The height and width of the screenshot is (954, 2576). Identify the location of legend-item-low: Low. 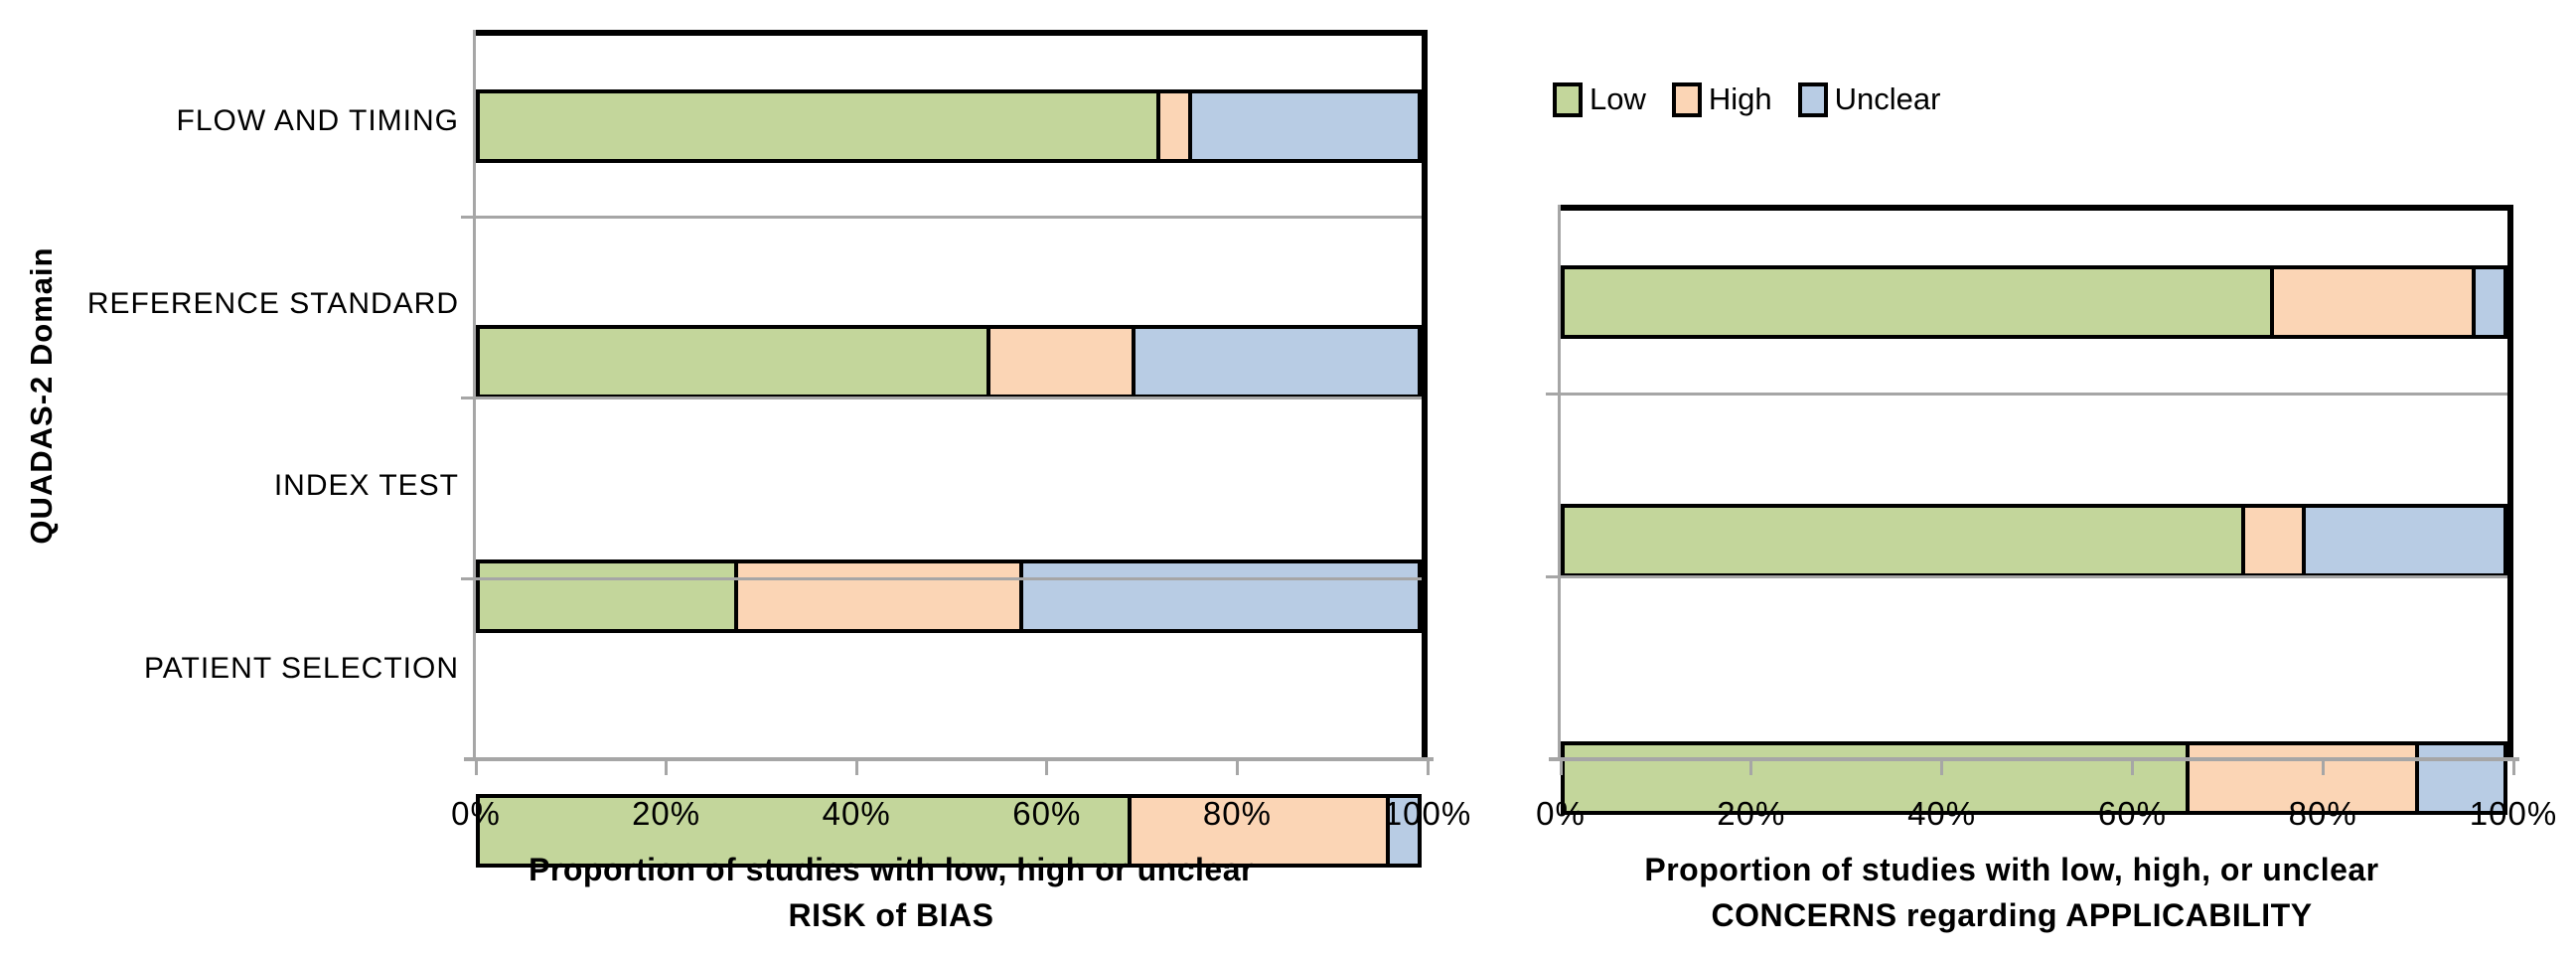
(1600, 99).